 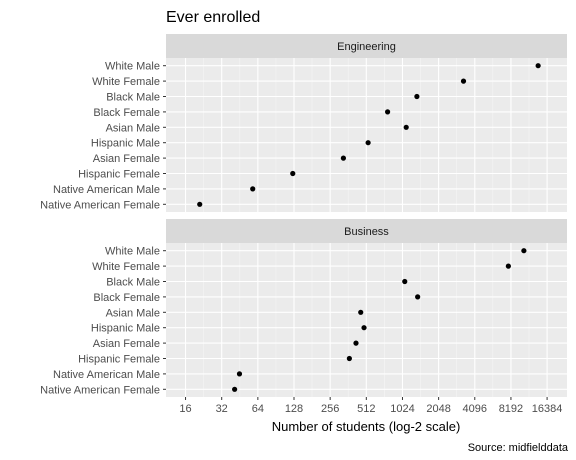 What do you see at coordinates (258, 409) in the screenshot?
I see `x-tick-label: 64` at bounding box center [258, 409].